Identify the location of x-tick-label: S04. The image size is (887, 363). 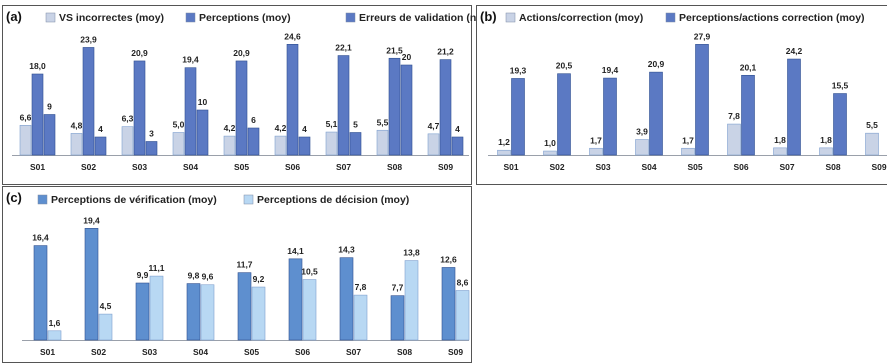
(648, 167).